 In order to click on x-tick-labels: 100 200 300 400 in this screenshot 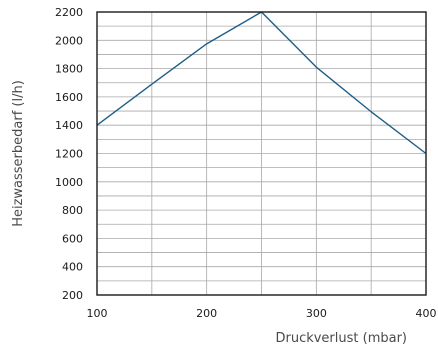, I will do `click(262, 313)`.